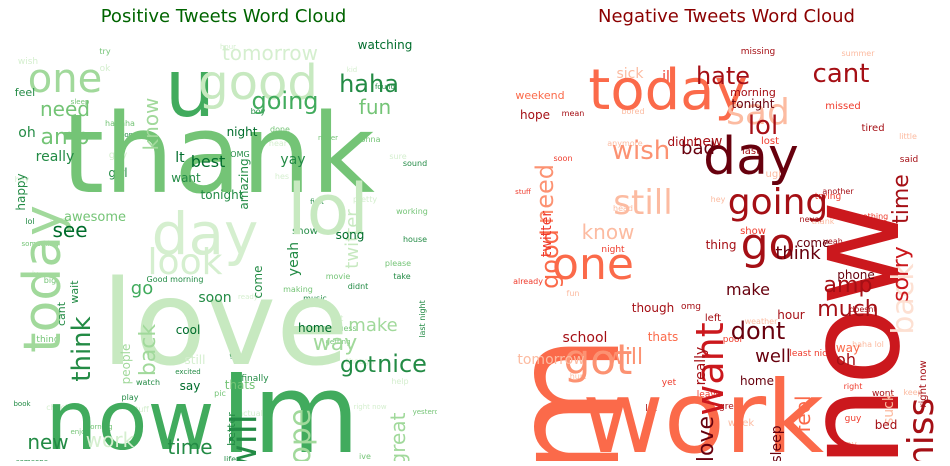 Image resolution: width=950 pixels, height=466 pixels. I want to click on filler-word: right, so click(853, 386).